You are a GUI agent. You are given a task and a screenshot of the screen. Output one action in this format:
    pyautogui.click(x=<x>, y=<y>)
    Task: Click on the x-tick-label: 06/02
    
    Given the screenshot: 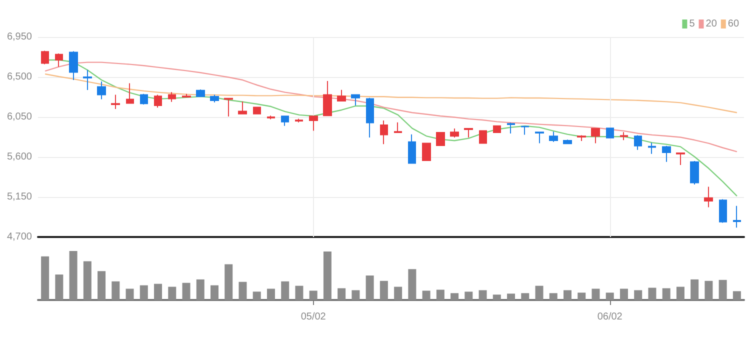 What is the action you would take?
    pyautogui.click(x=610, y=317)
    